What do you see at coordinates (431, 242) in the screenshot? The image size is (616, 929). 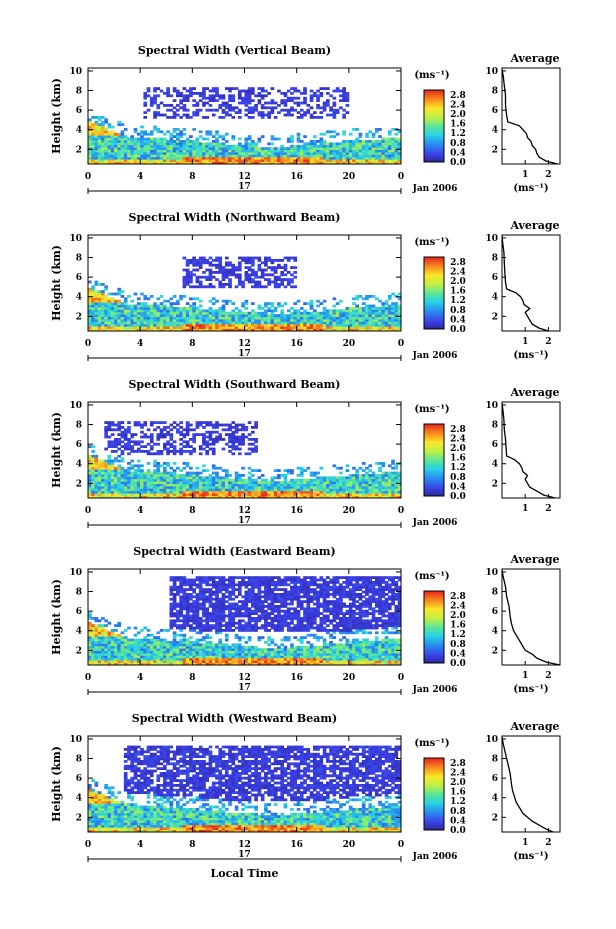 I see `colorbar-units: (ms⁻¹)` at bounding box center [431, 242].